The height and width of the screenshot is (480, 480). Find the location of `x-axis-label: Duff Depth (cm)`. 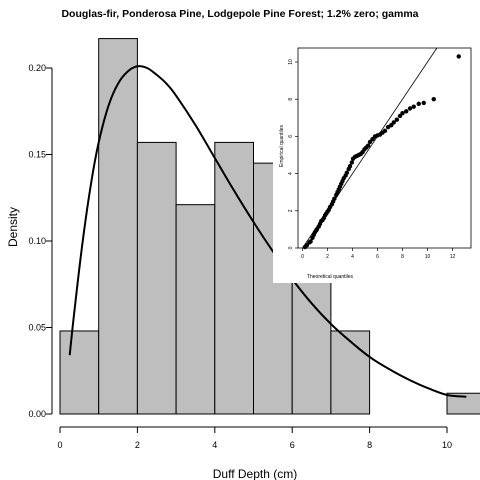

x-axis-label: Duff Depth (cm) is located at coordinates (255, 473).